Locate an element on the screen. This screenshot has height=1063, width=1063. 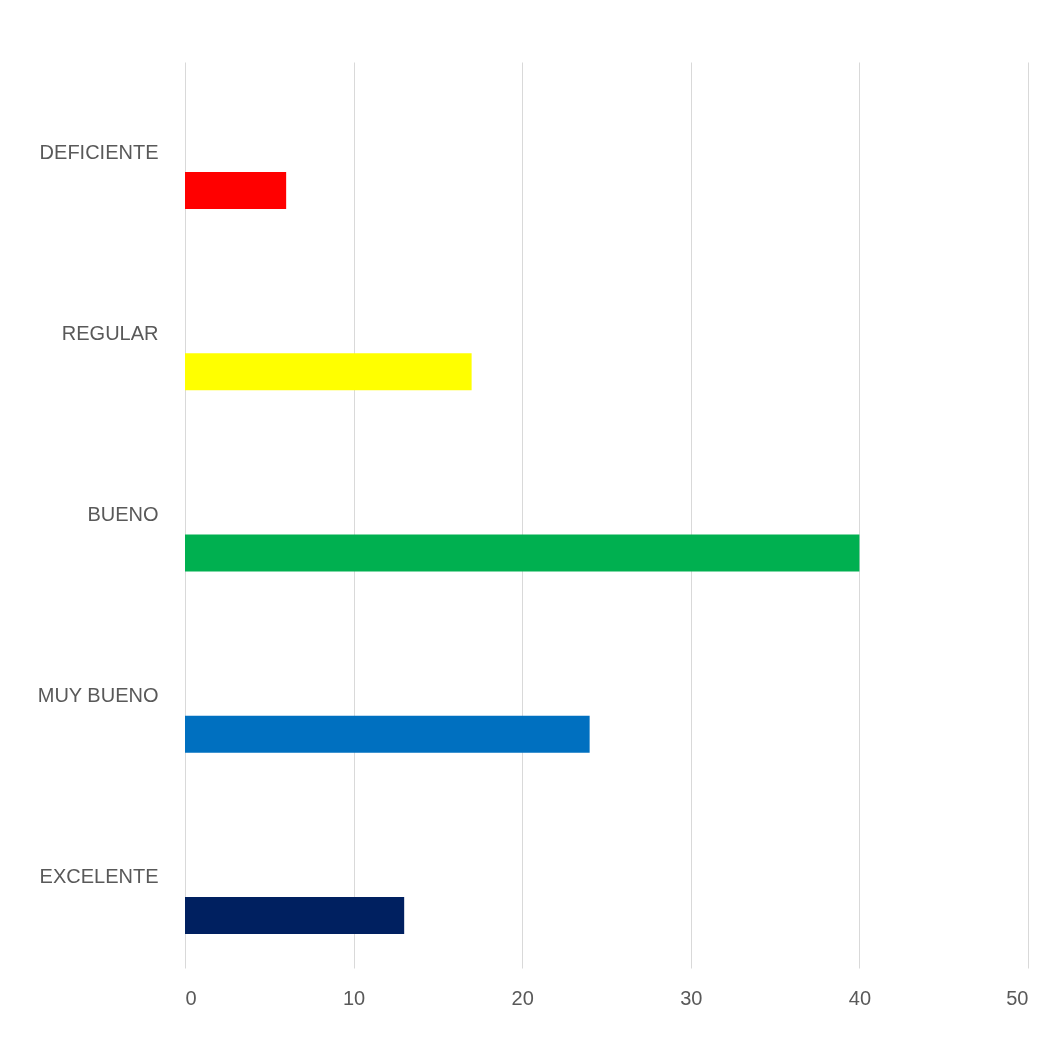
x-tick-label: 0 is located at coordinates (191, 997).